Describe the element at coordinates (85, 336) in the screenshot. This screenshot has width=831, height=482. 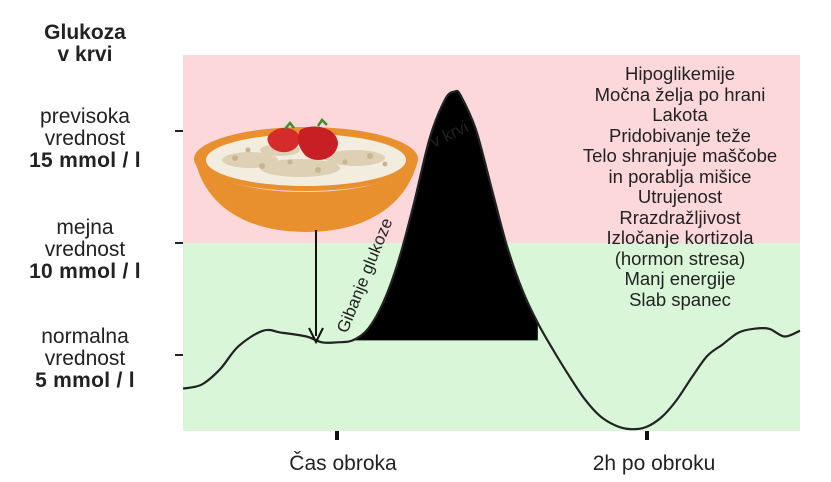
I see `y-label-normal-line1: normalna` at that location.